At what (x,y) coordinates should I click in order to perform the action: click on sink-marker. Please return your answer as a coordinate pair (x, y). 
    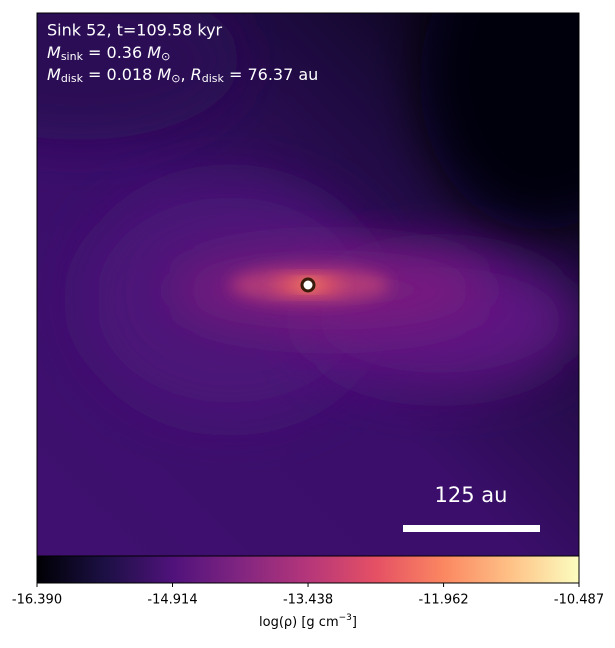
    Looking at the image, I should click on (308, 285).